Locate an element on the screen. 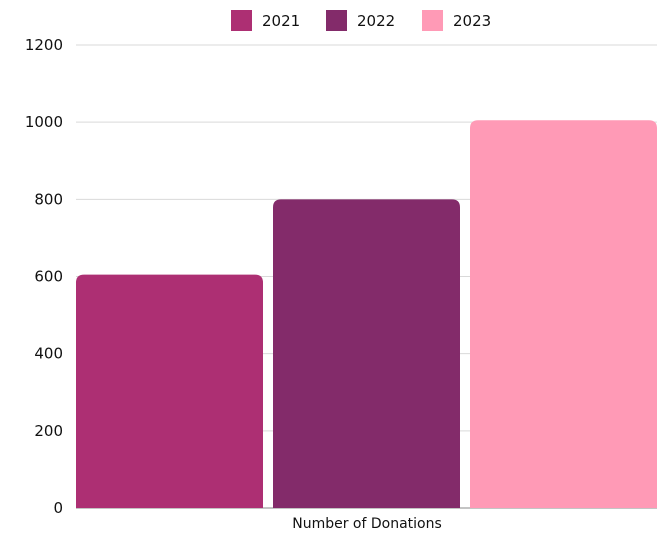 The width and height of the screenshot is (667, 535). legend-item-2022: 2022 is located at coordinates (360, 20).